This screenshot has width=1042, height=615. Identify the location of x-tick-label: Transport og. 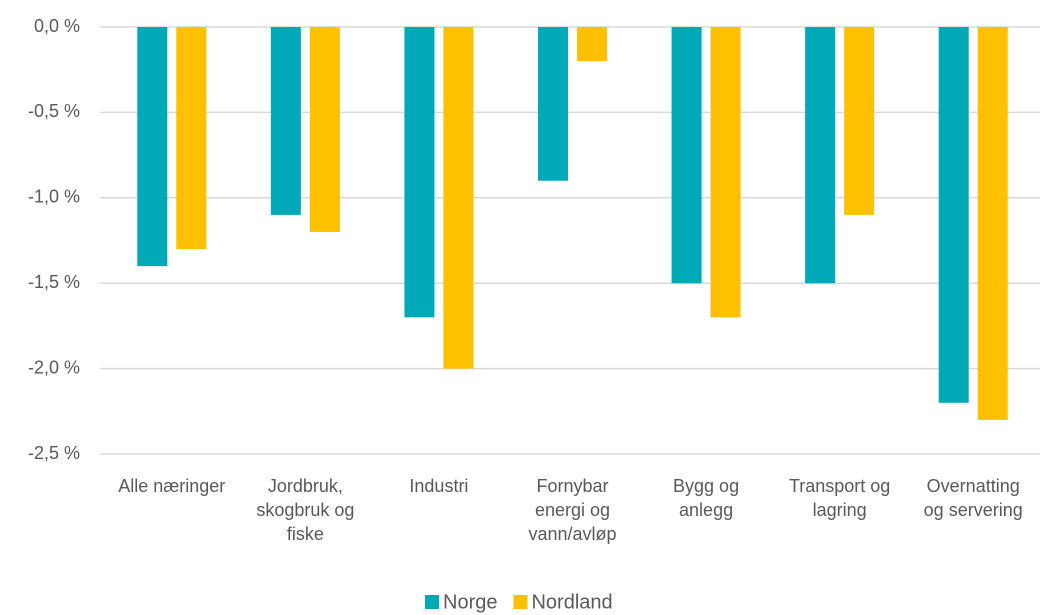
(839, 486).